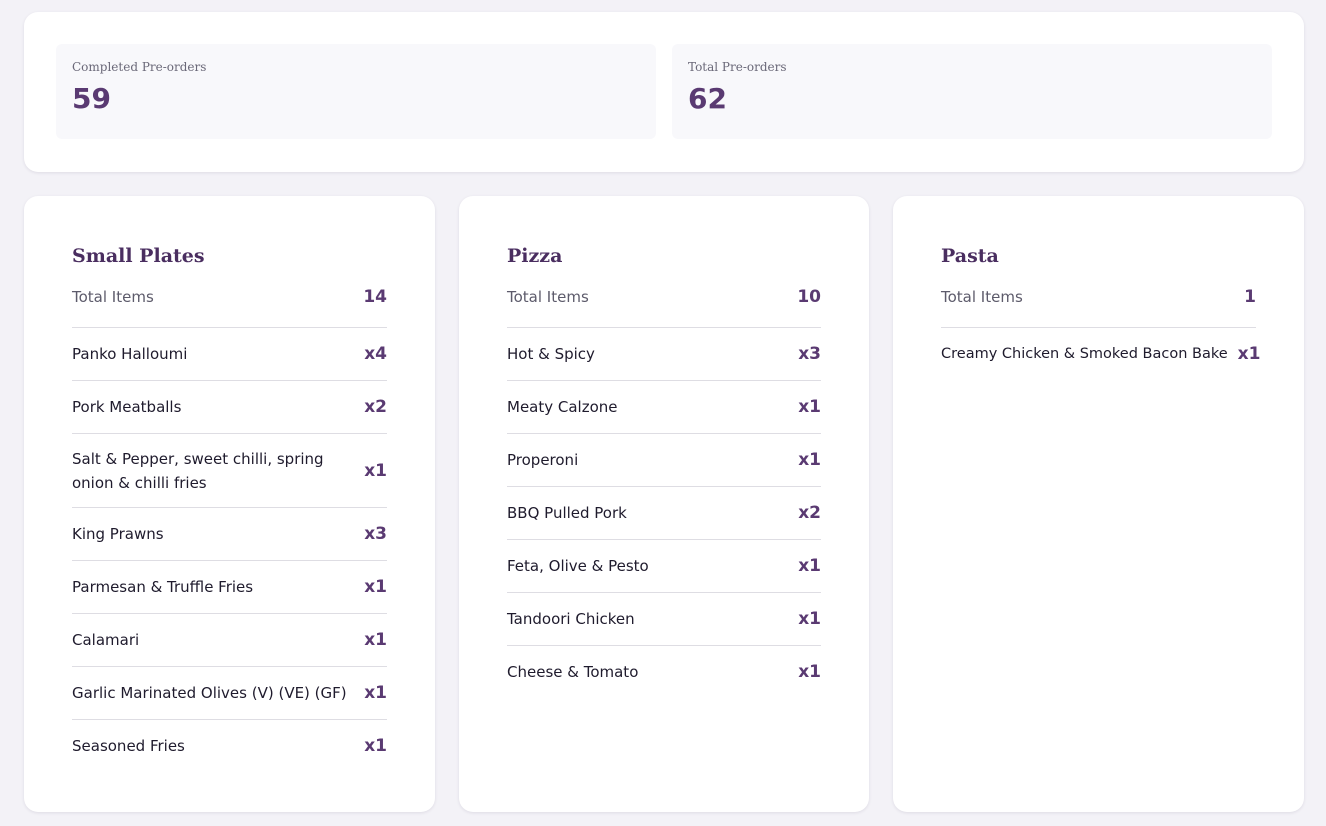 This screenshot has height=826, width=1326. Describe the element at coordinates (664, 407) in the screenshot. I see `list-item: Meaty Calzone x1` at that location.